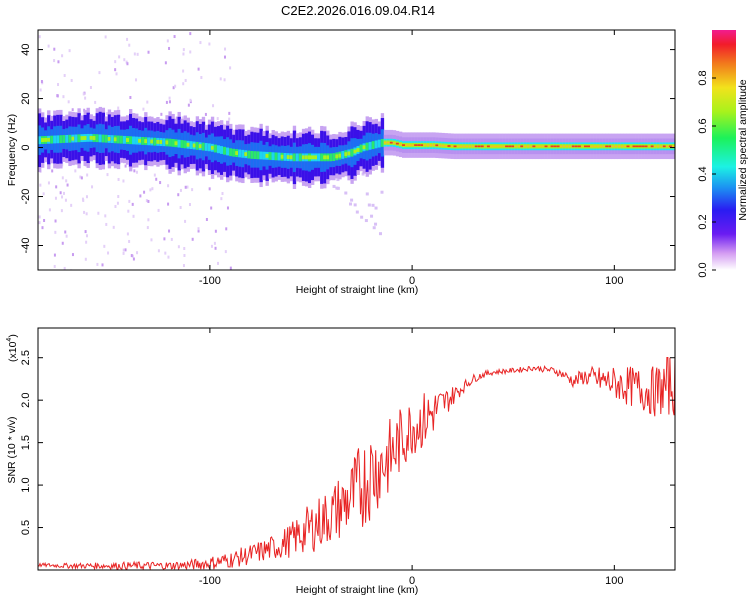  Describe the element at coordinates (26, 400) in the screenshot. I see `y-tick-label: 2.0` at that location.